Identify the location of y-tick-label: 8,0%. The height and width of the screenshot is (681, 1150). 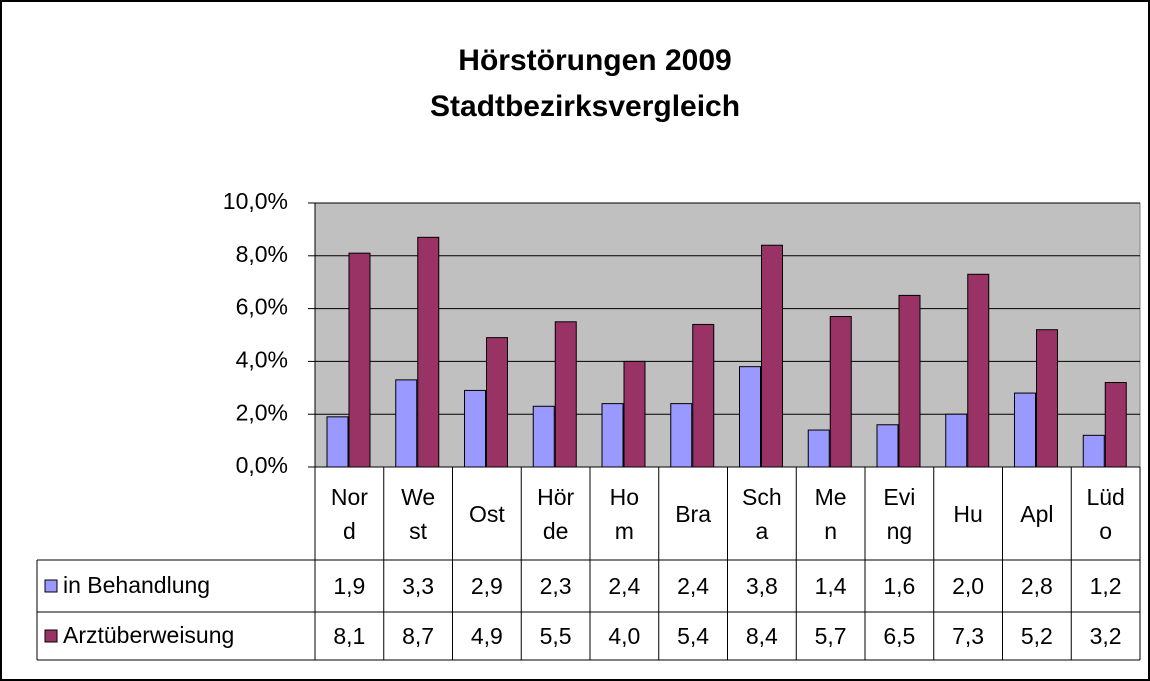
(262, 254).